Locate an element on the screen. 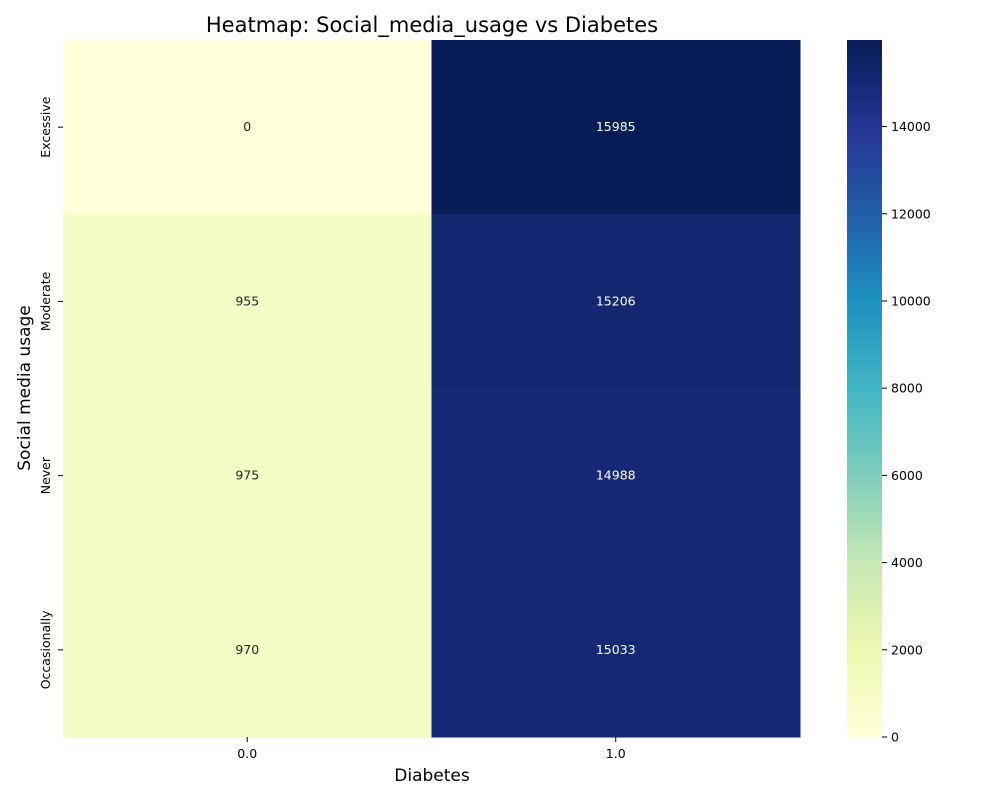 The width and height of the screenshot is (1000, 800). x-axis-ticks: 0.0 1.0 is located at coordinates (431, 749).